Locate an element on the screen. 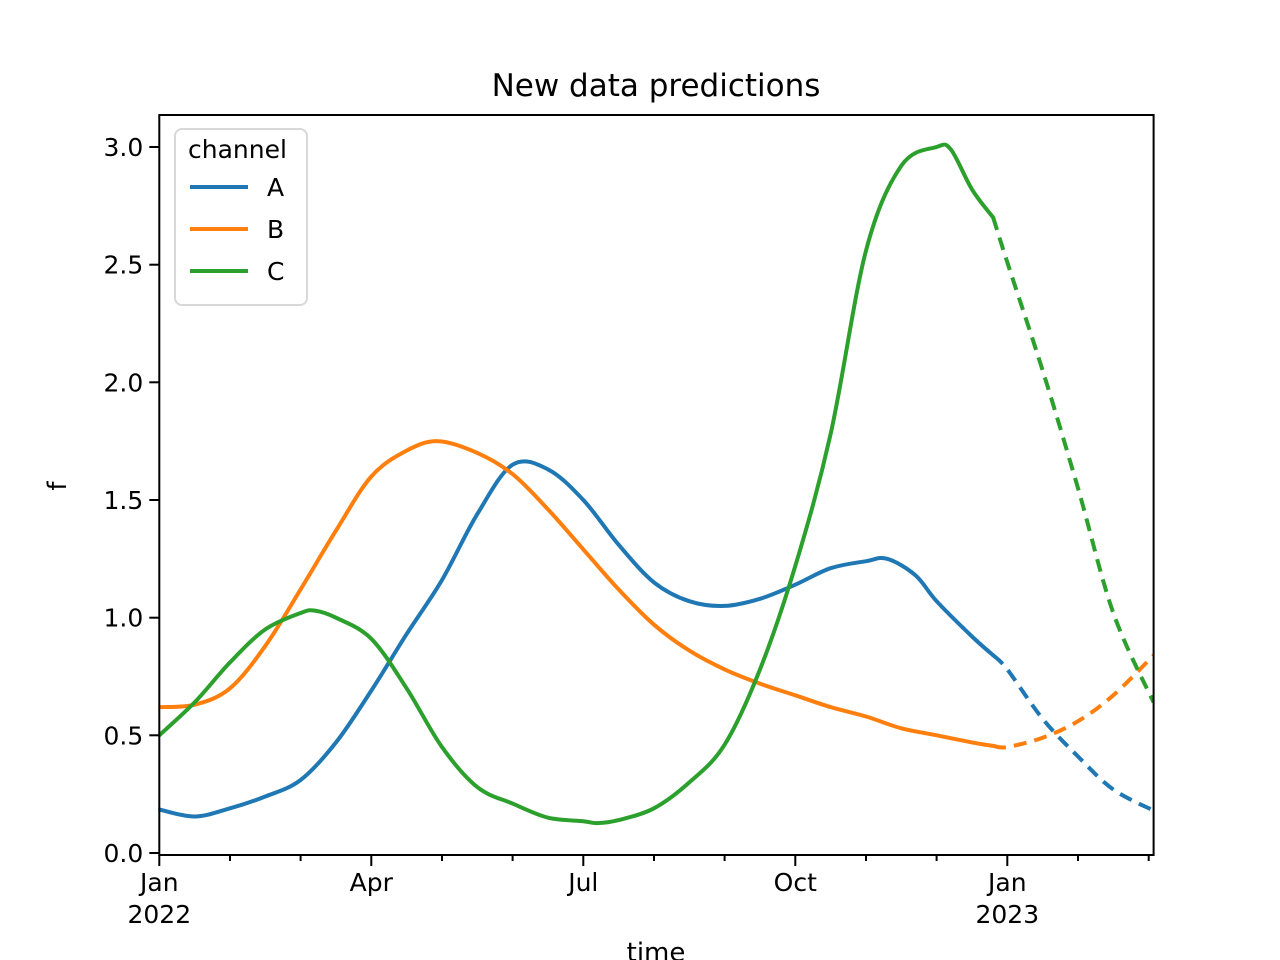 The image size is (1280, 960). x-axis-label: time is located at coordinates (656, 949).